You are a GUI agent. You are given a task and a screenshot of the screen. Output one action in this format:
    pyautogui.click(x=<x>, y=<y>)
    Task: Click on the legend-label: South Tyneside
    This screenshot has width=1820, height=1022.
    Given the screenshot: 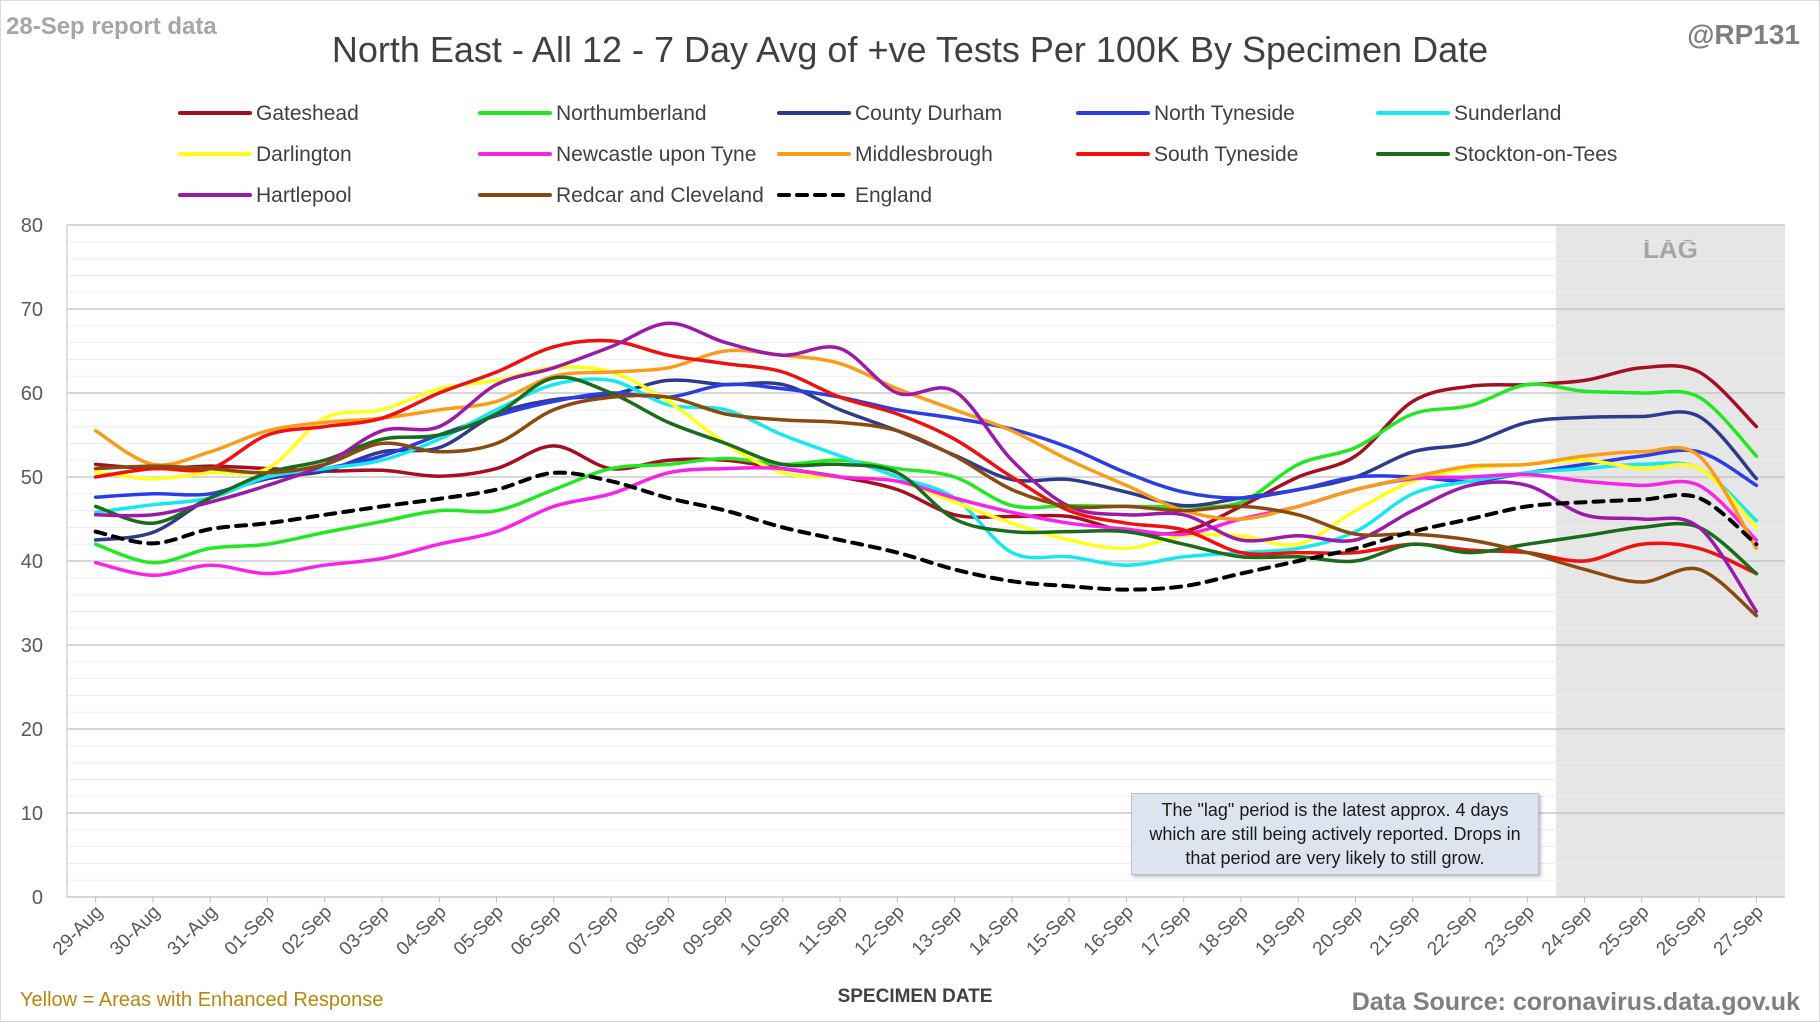 What is the action you would take?
    pyautogui.click(x=1226, y=154)
    